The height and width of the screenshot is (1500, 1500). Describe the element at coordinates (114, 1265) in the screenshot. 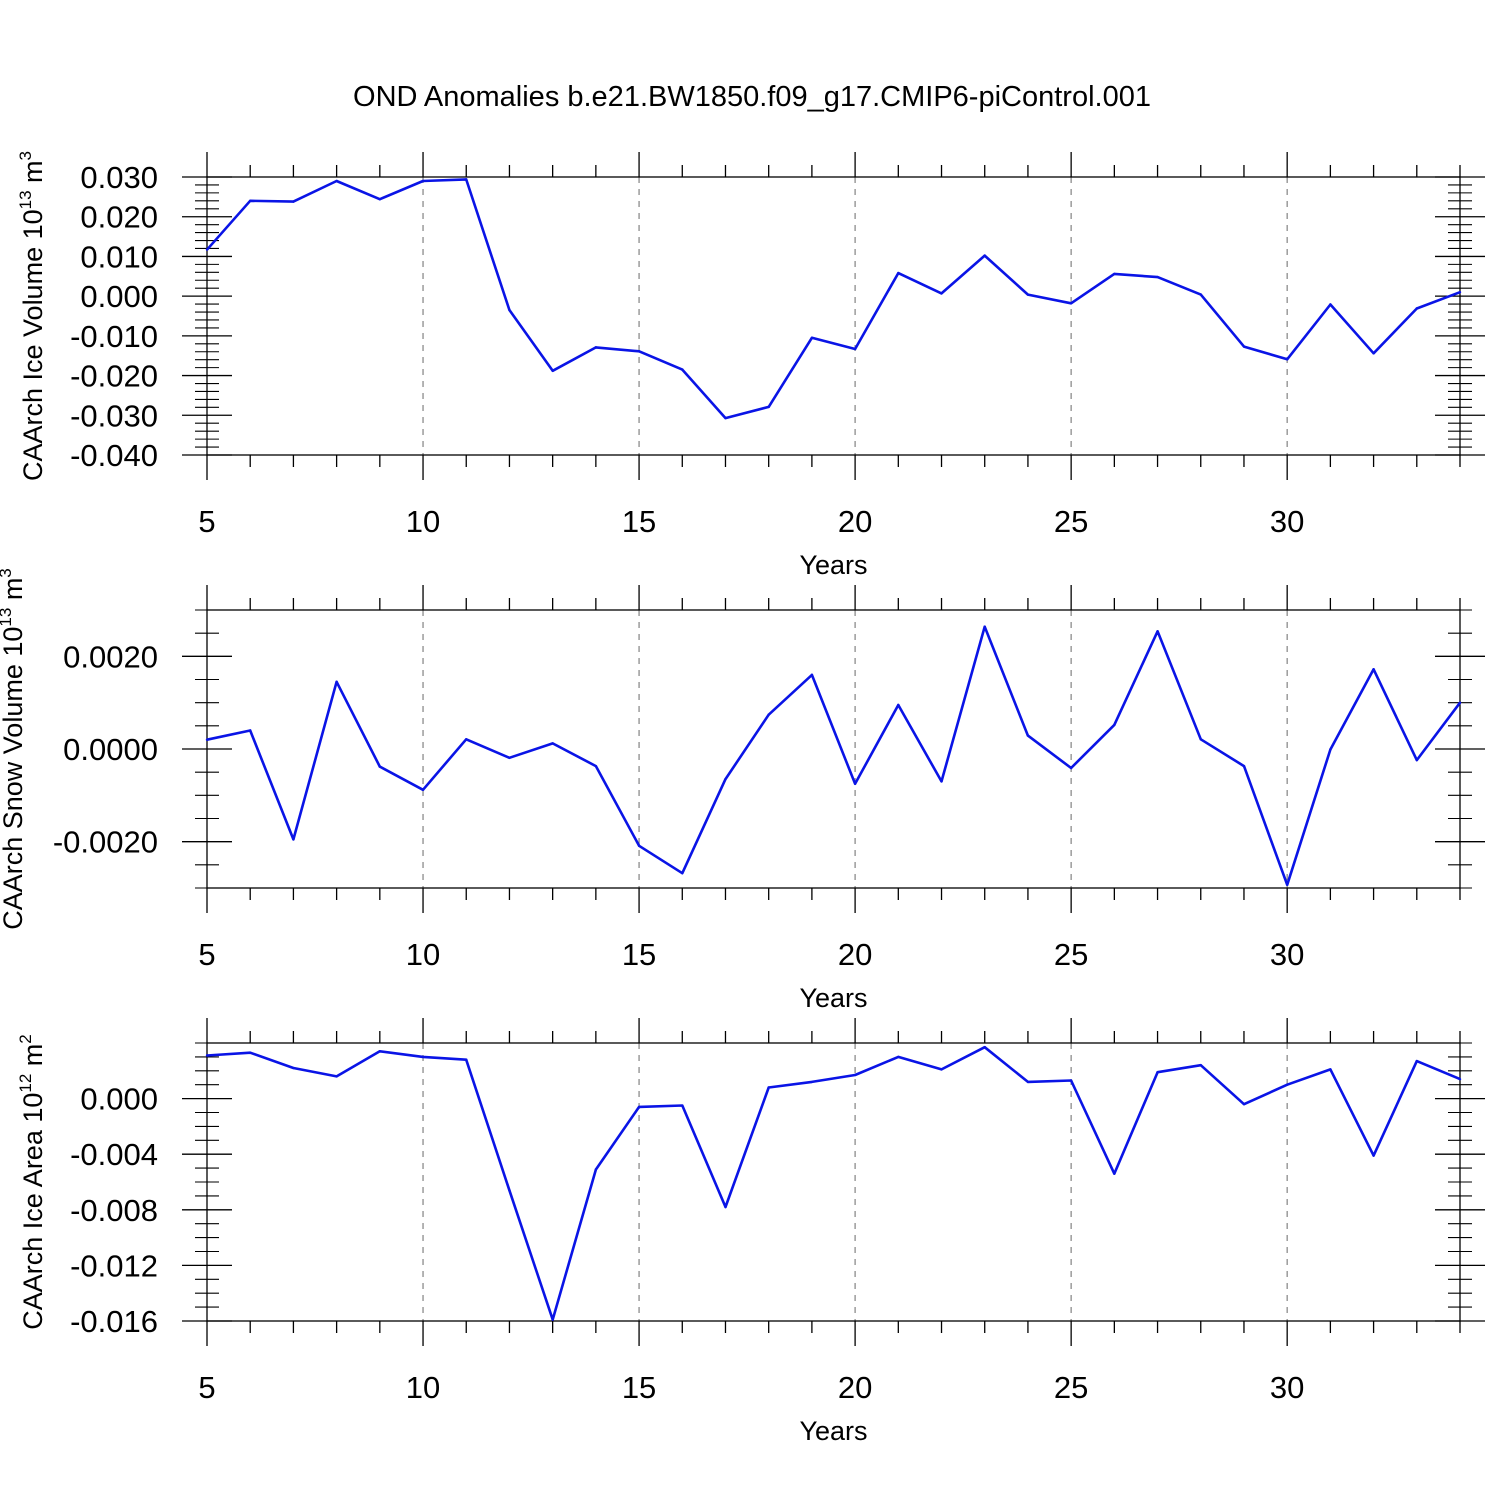

I see `y-tick-label--0.012: -0.012` at that location.